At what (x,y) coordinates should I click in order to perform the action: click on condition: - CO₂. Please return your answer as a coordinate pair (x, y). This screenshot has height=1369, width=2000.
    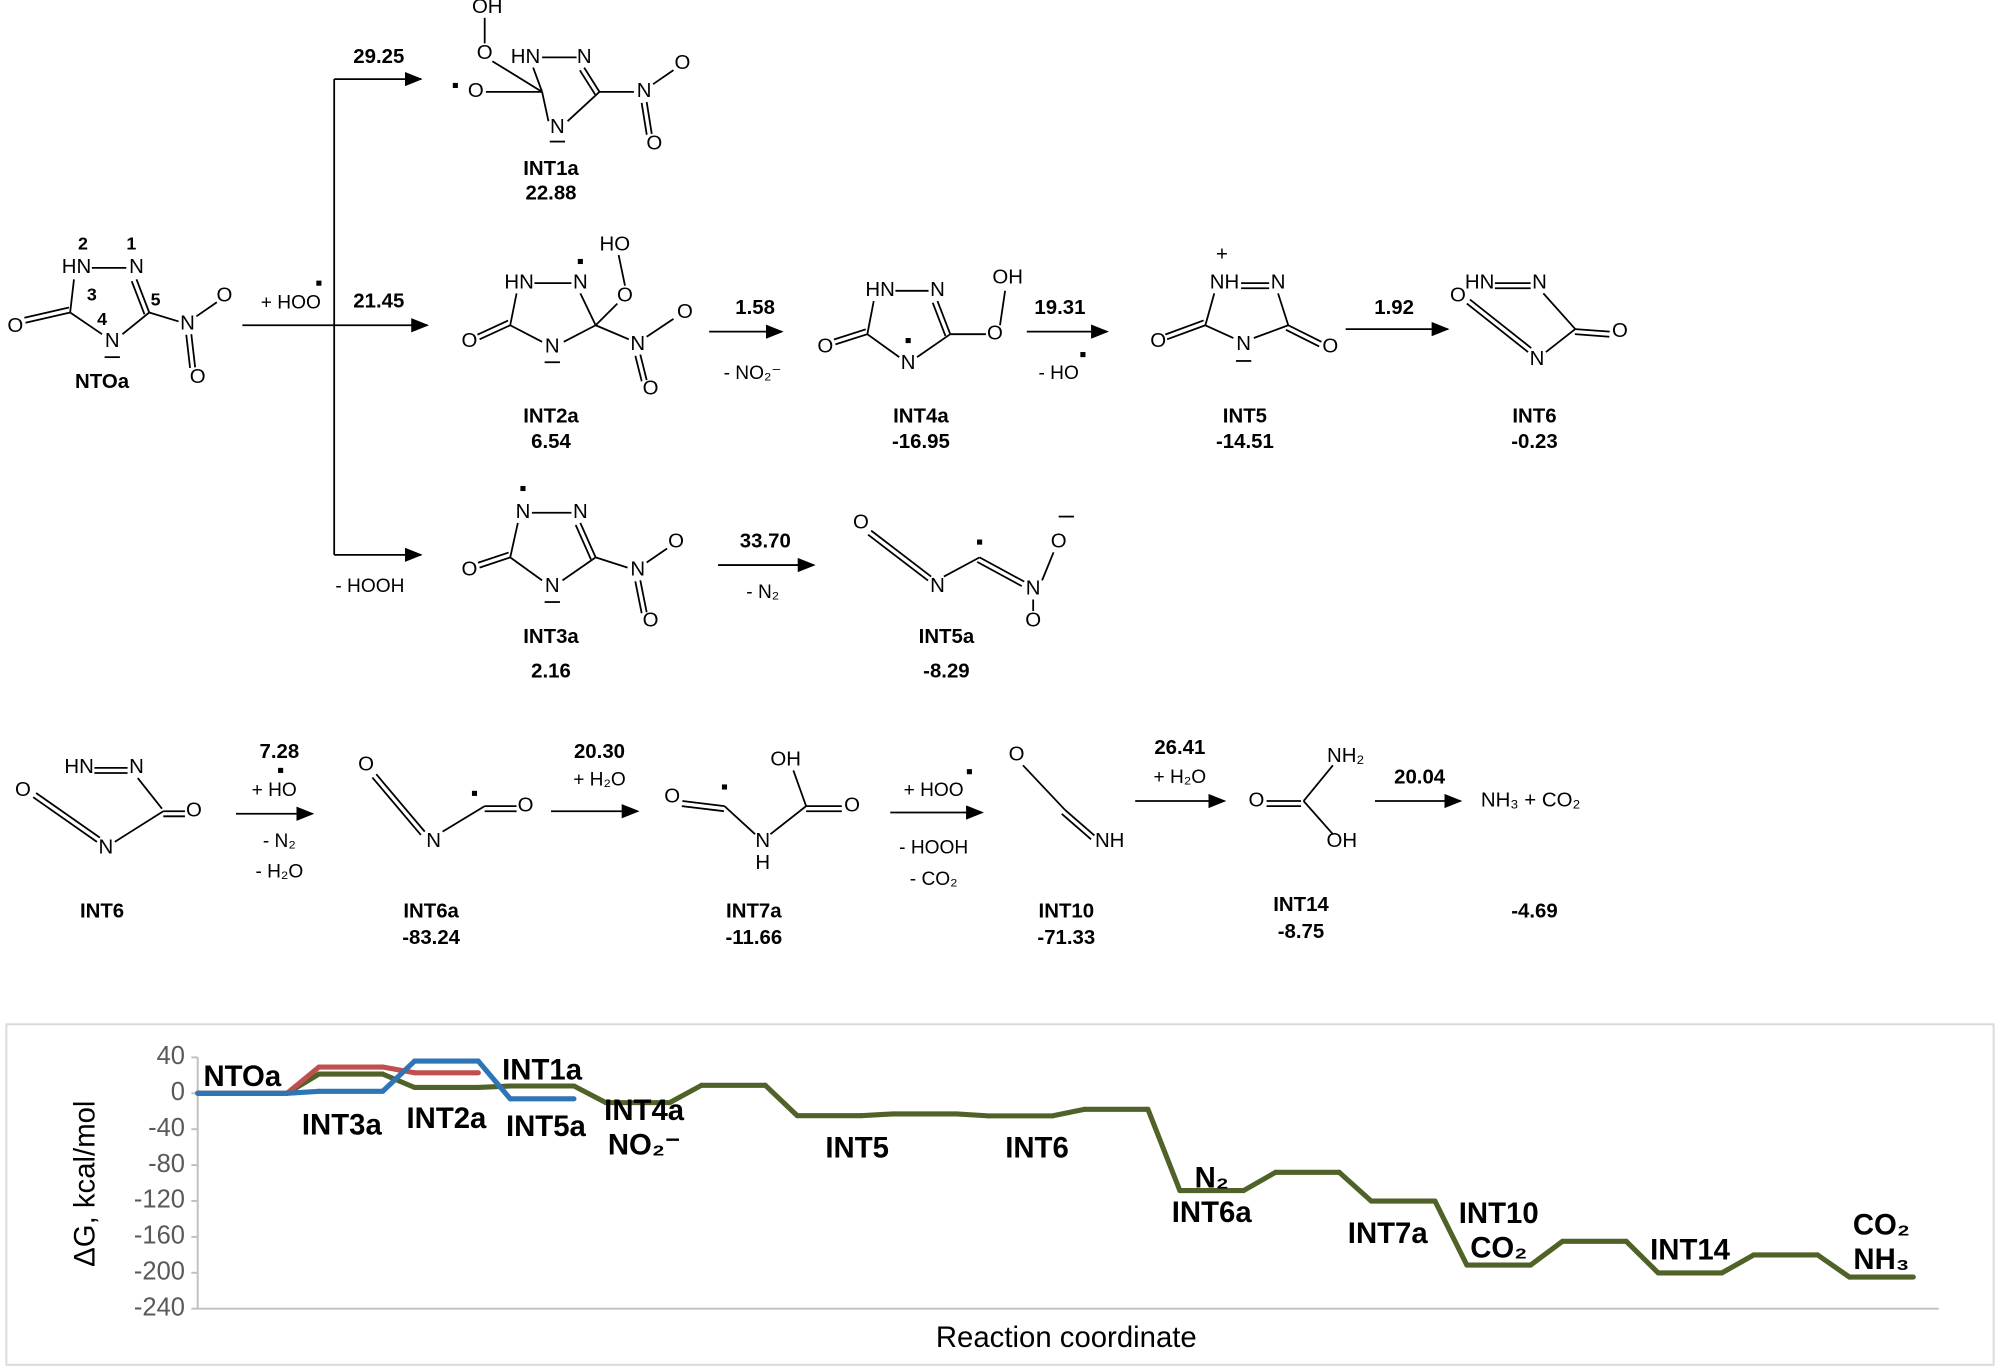
    Looking at the image, I should click on (934, 879).